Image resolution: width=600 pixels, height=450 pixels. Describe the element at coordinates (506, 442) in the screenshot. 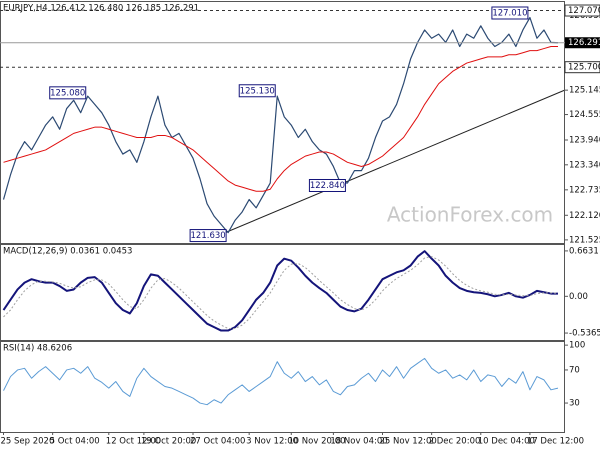

I see `x-tick-label: 10 Dec 04:00` at that location.